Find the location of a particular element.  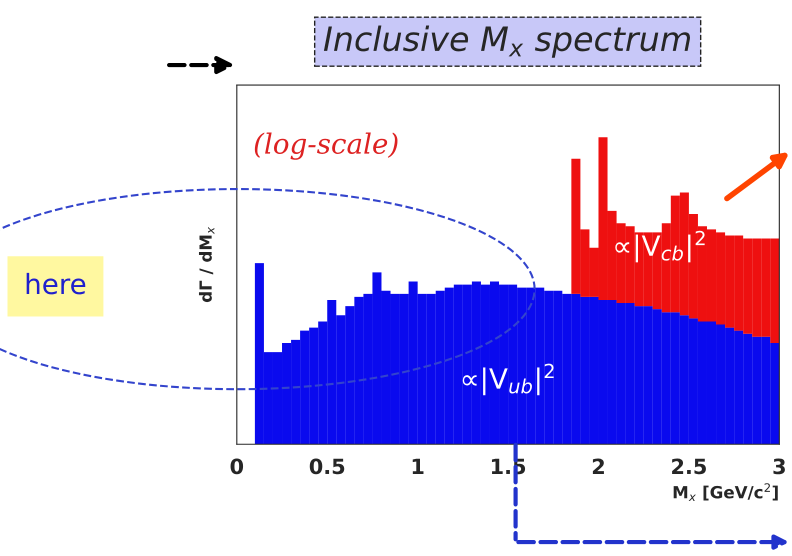

y-axis-title: dΓ / dM$_{x}$ is located at coordinates (206, 264).